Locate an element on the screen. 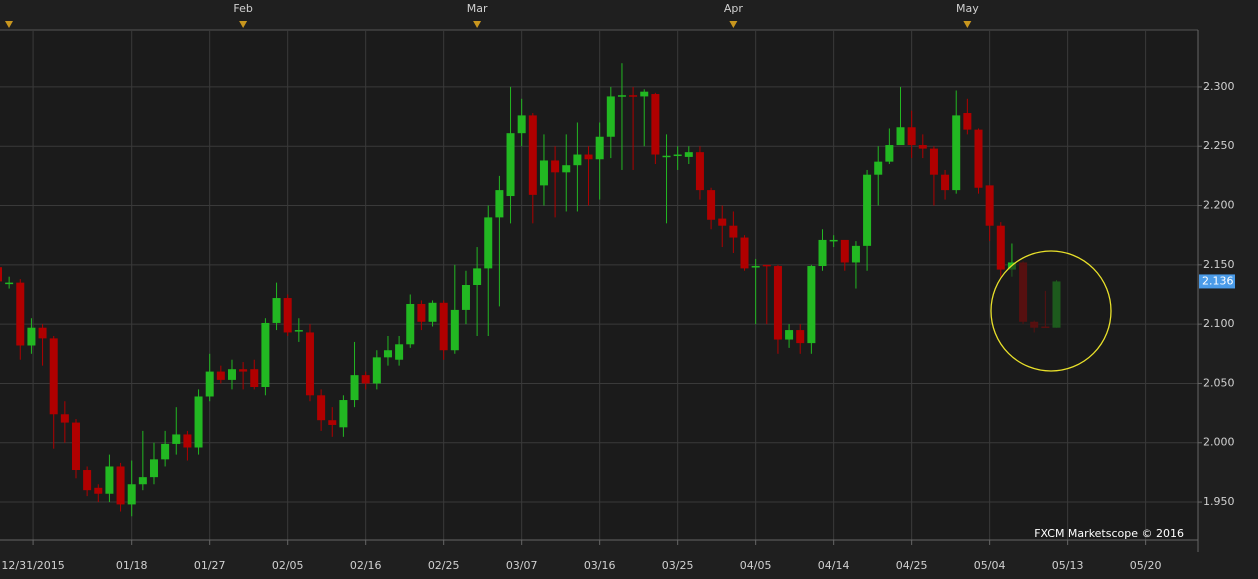 The image size is (1258, 579). x-tick-label: 05/13 is located at coordinates (1068, 565).